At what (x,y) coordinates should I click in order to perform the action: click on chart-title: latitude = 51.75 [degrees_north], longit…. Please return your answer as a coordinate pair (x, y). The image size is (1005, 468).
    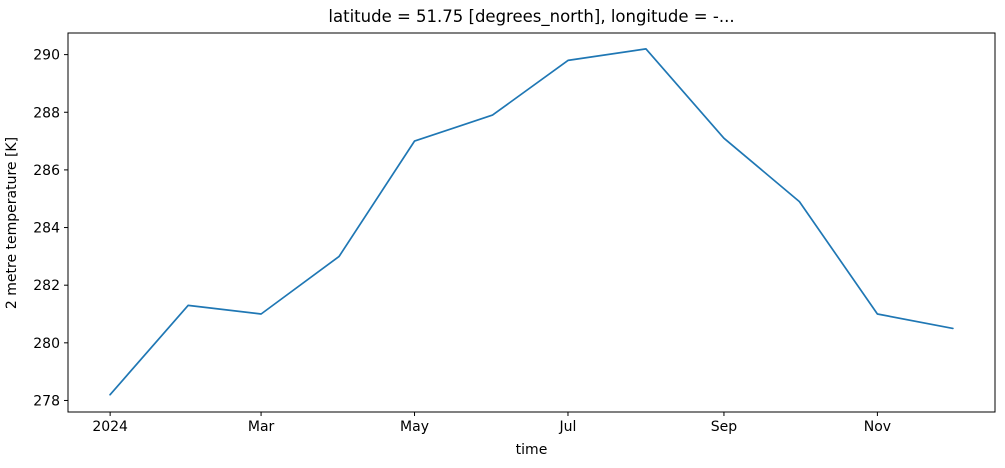
    Looking at the image, I should click on (531, 16).